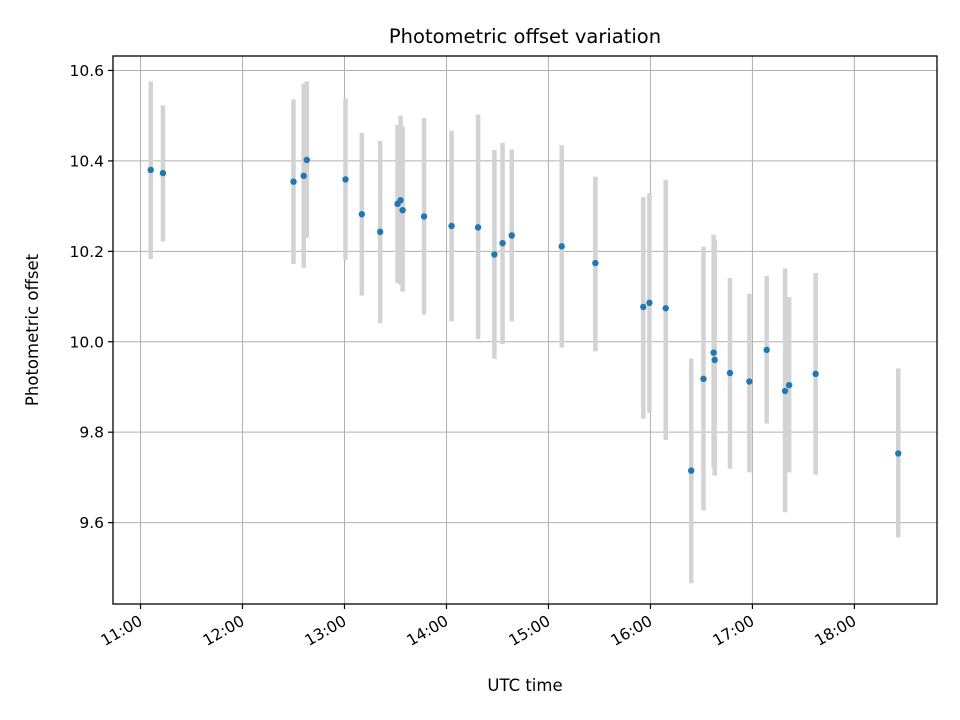  Describe the element at coordinates (91, 433) in the screenshot. I see `y-tick-label: 9.8` at that location.